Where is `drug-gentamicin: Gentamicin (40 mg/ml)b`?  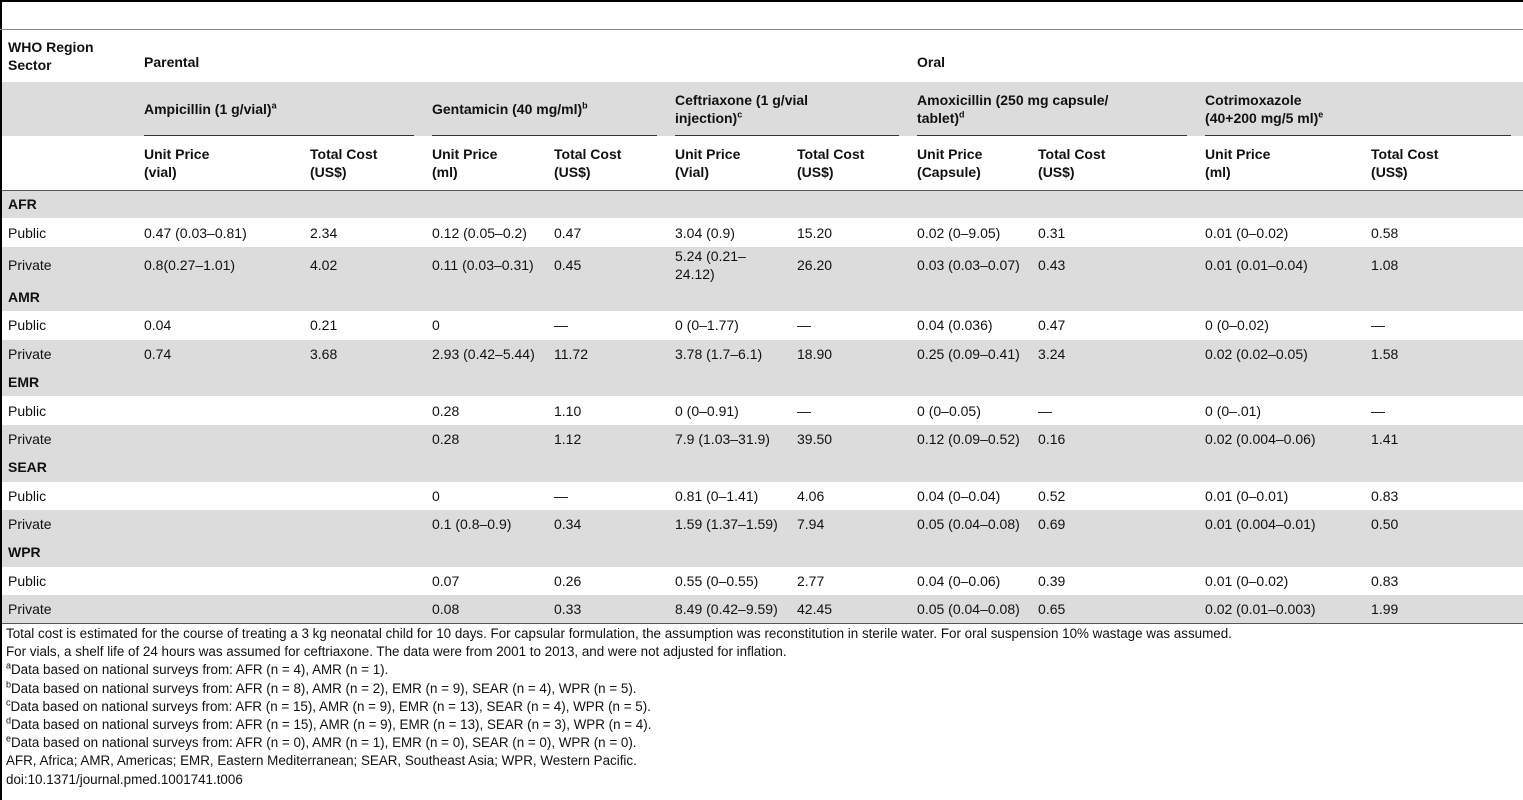
drug-gentamicin: Gentamicin (40 mg/ml)b is located at coordinates (547, 109).